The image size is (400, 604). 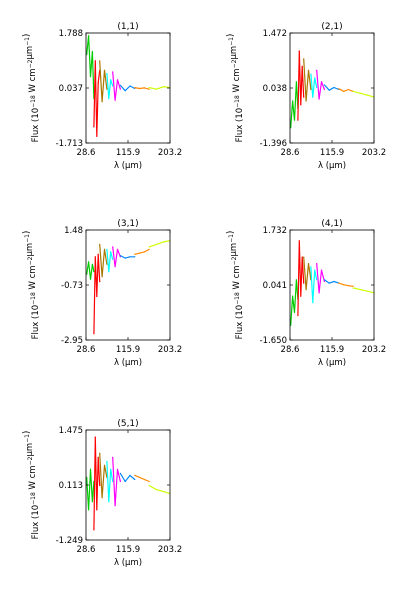 What do you see at coordinates (71, 89) in the screenshot?
I see `y-tick-label: 0.037` at bounding box center [71, 89].